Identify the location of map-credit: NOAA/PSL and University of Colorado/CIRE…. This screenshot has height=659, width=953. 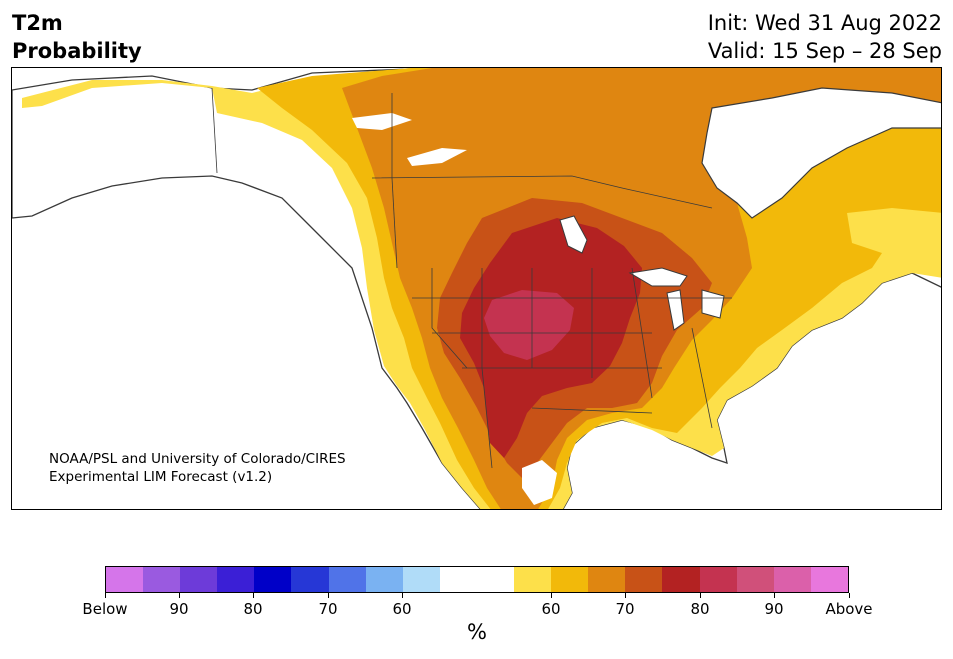
(197, 468).